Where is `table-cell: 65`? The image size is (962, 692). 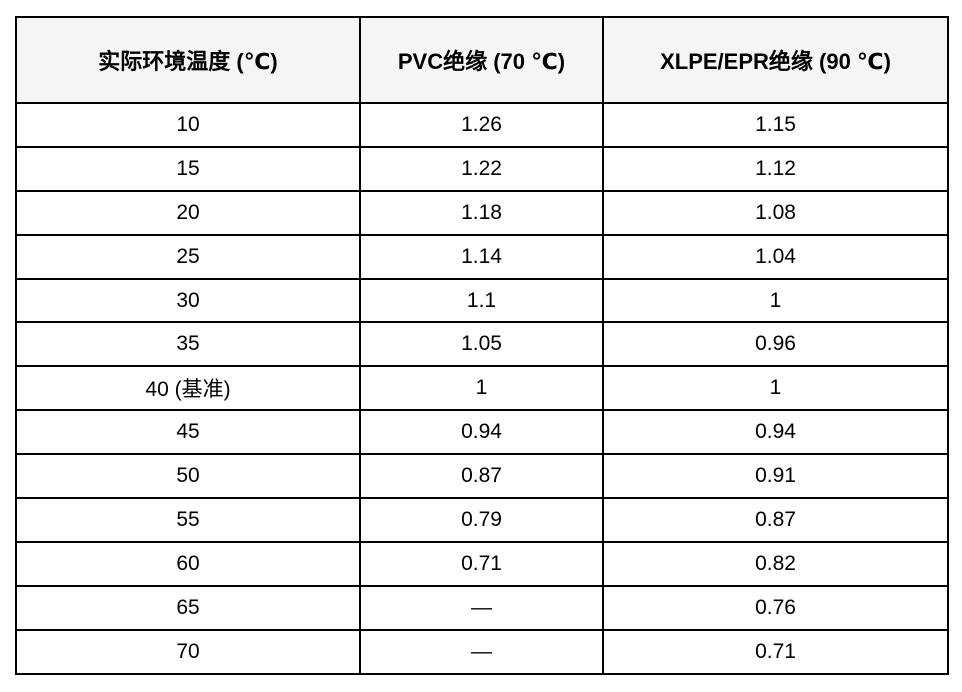
table-cell: 65 is located at coordinates (188, 607).